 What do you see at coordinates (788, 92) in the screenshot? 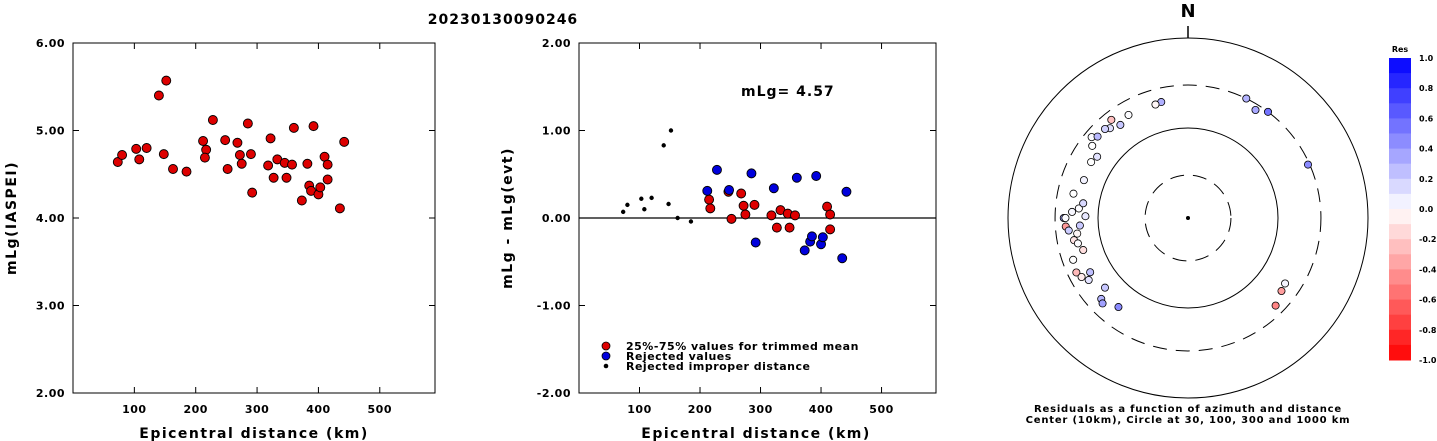
I see `mlg-annotation: mLg= 4.57` at bounding box center [788, 92].